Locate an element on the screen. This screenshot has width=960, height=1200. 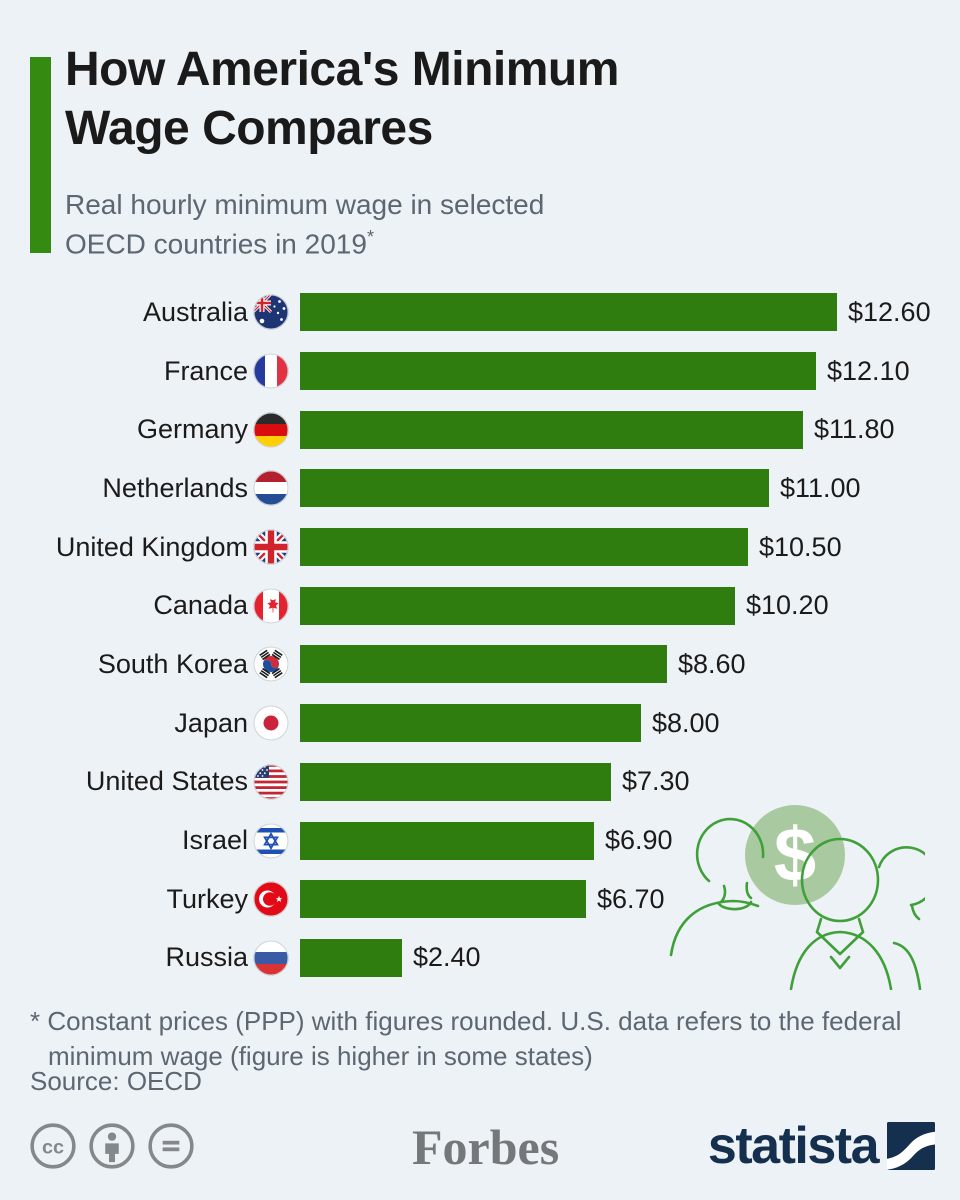
value-label: $2.40 is located at coordinates (447, 957).